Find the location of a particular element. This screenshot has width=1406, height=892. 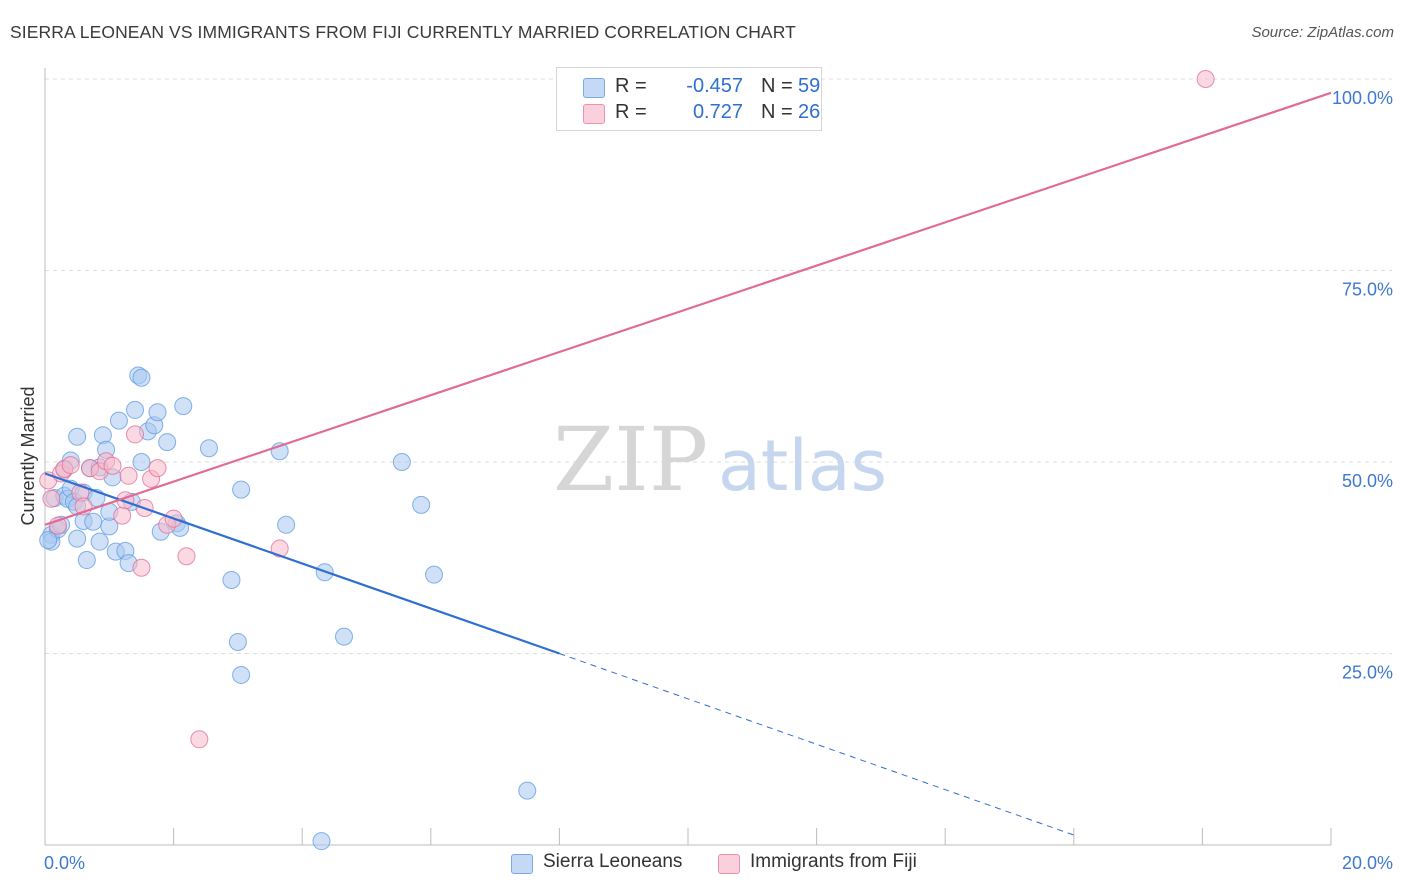

source-label: Source: ZipAtlas.com is located at coordinates (1322, 32).